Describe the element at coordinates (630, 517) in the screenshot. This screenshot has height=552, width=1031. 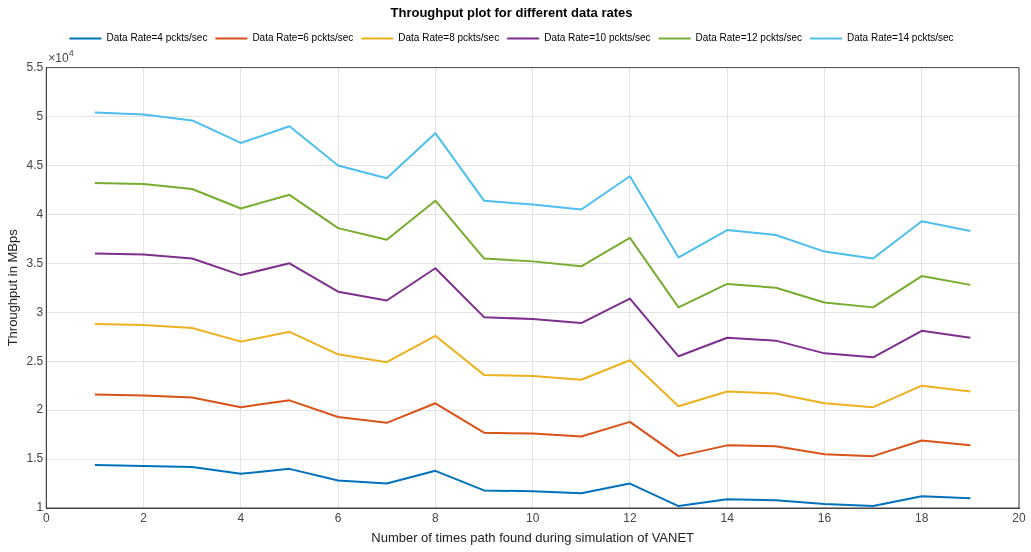
I see `x-tick-label: 12` at that location.